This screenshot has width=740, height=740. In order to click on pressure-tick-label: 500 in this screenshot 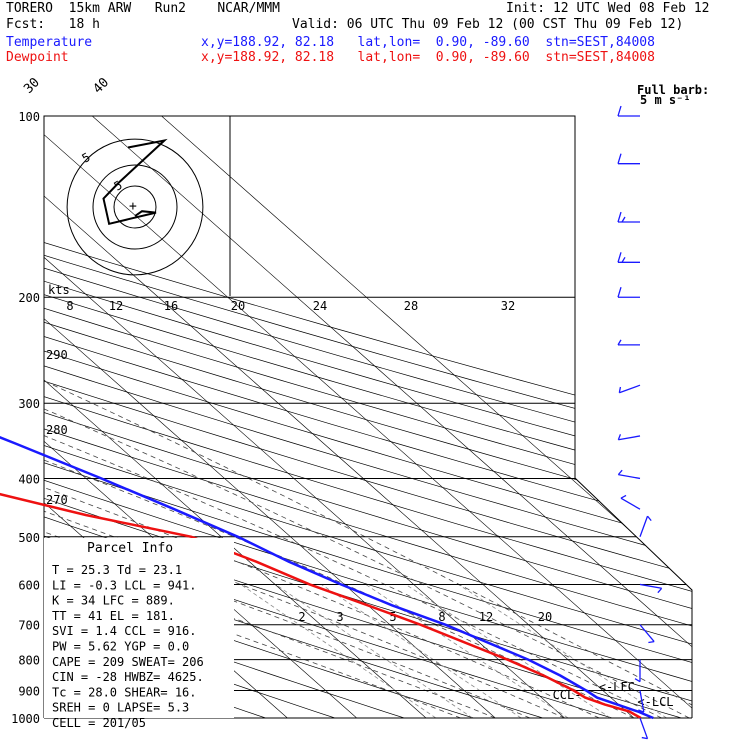, I will do `click(29, 538)`.